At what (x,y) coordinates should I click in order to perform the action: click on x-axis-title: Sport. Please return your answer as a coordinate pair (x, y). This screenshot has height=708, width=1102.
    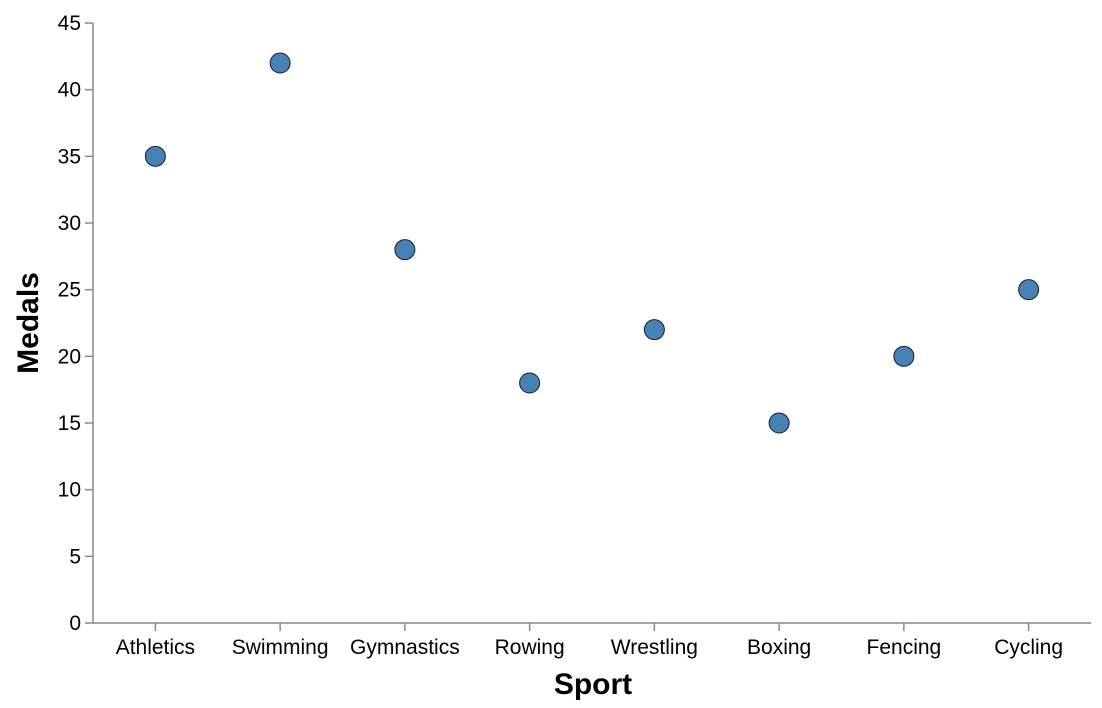
    Looking at the image, I should click on (593, 684).